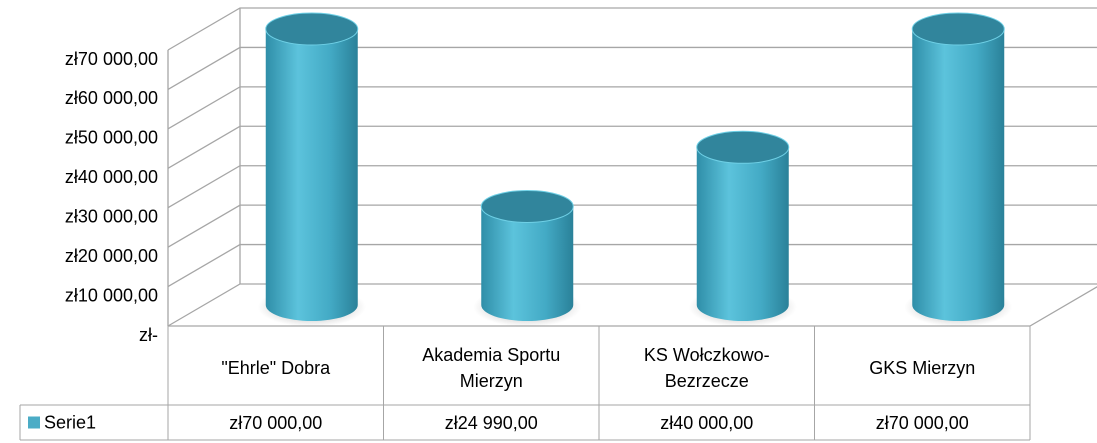 The image size is (1097, 443). Describe the element at coordinates (148, 335) in the screenshot. I see `y-tick-label: zł-` at that location.